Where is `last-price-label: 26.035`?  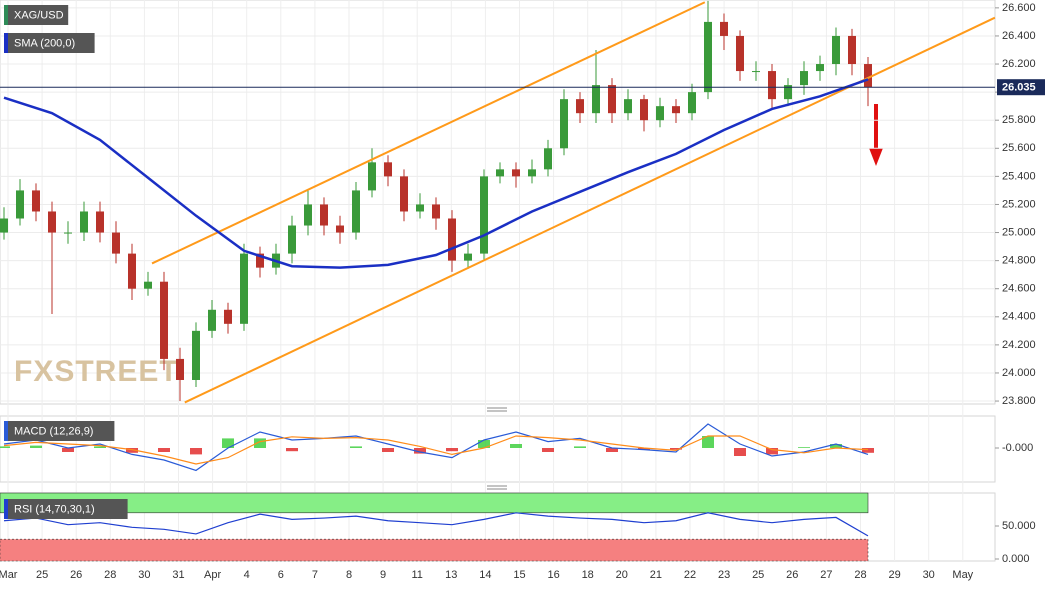 last-price-label: 26.035 is located at coordinates (1019, 88).